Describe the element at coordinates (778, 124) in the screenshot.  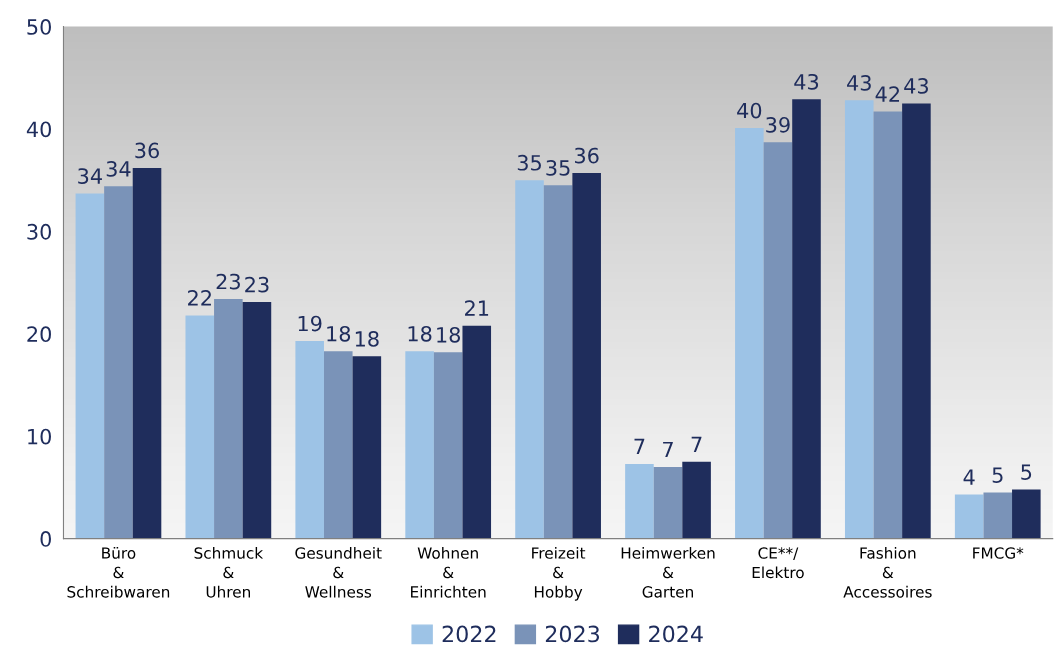
I see `data-label: 39` at that location.